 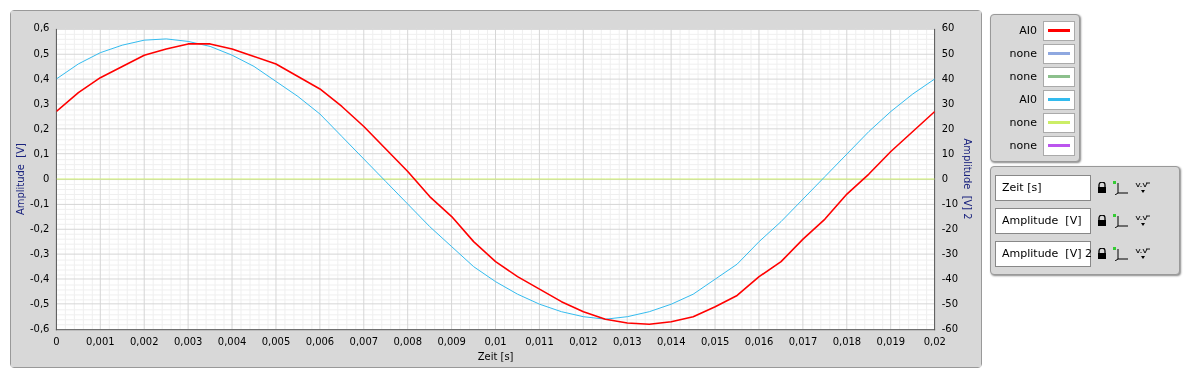 I want to click on x-tick-label: 0,02, so click(x=934, y=341).